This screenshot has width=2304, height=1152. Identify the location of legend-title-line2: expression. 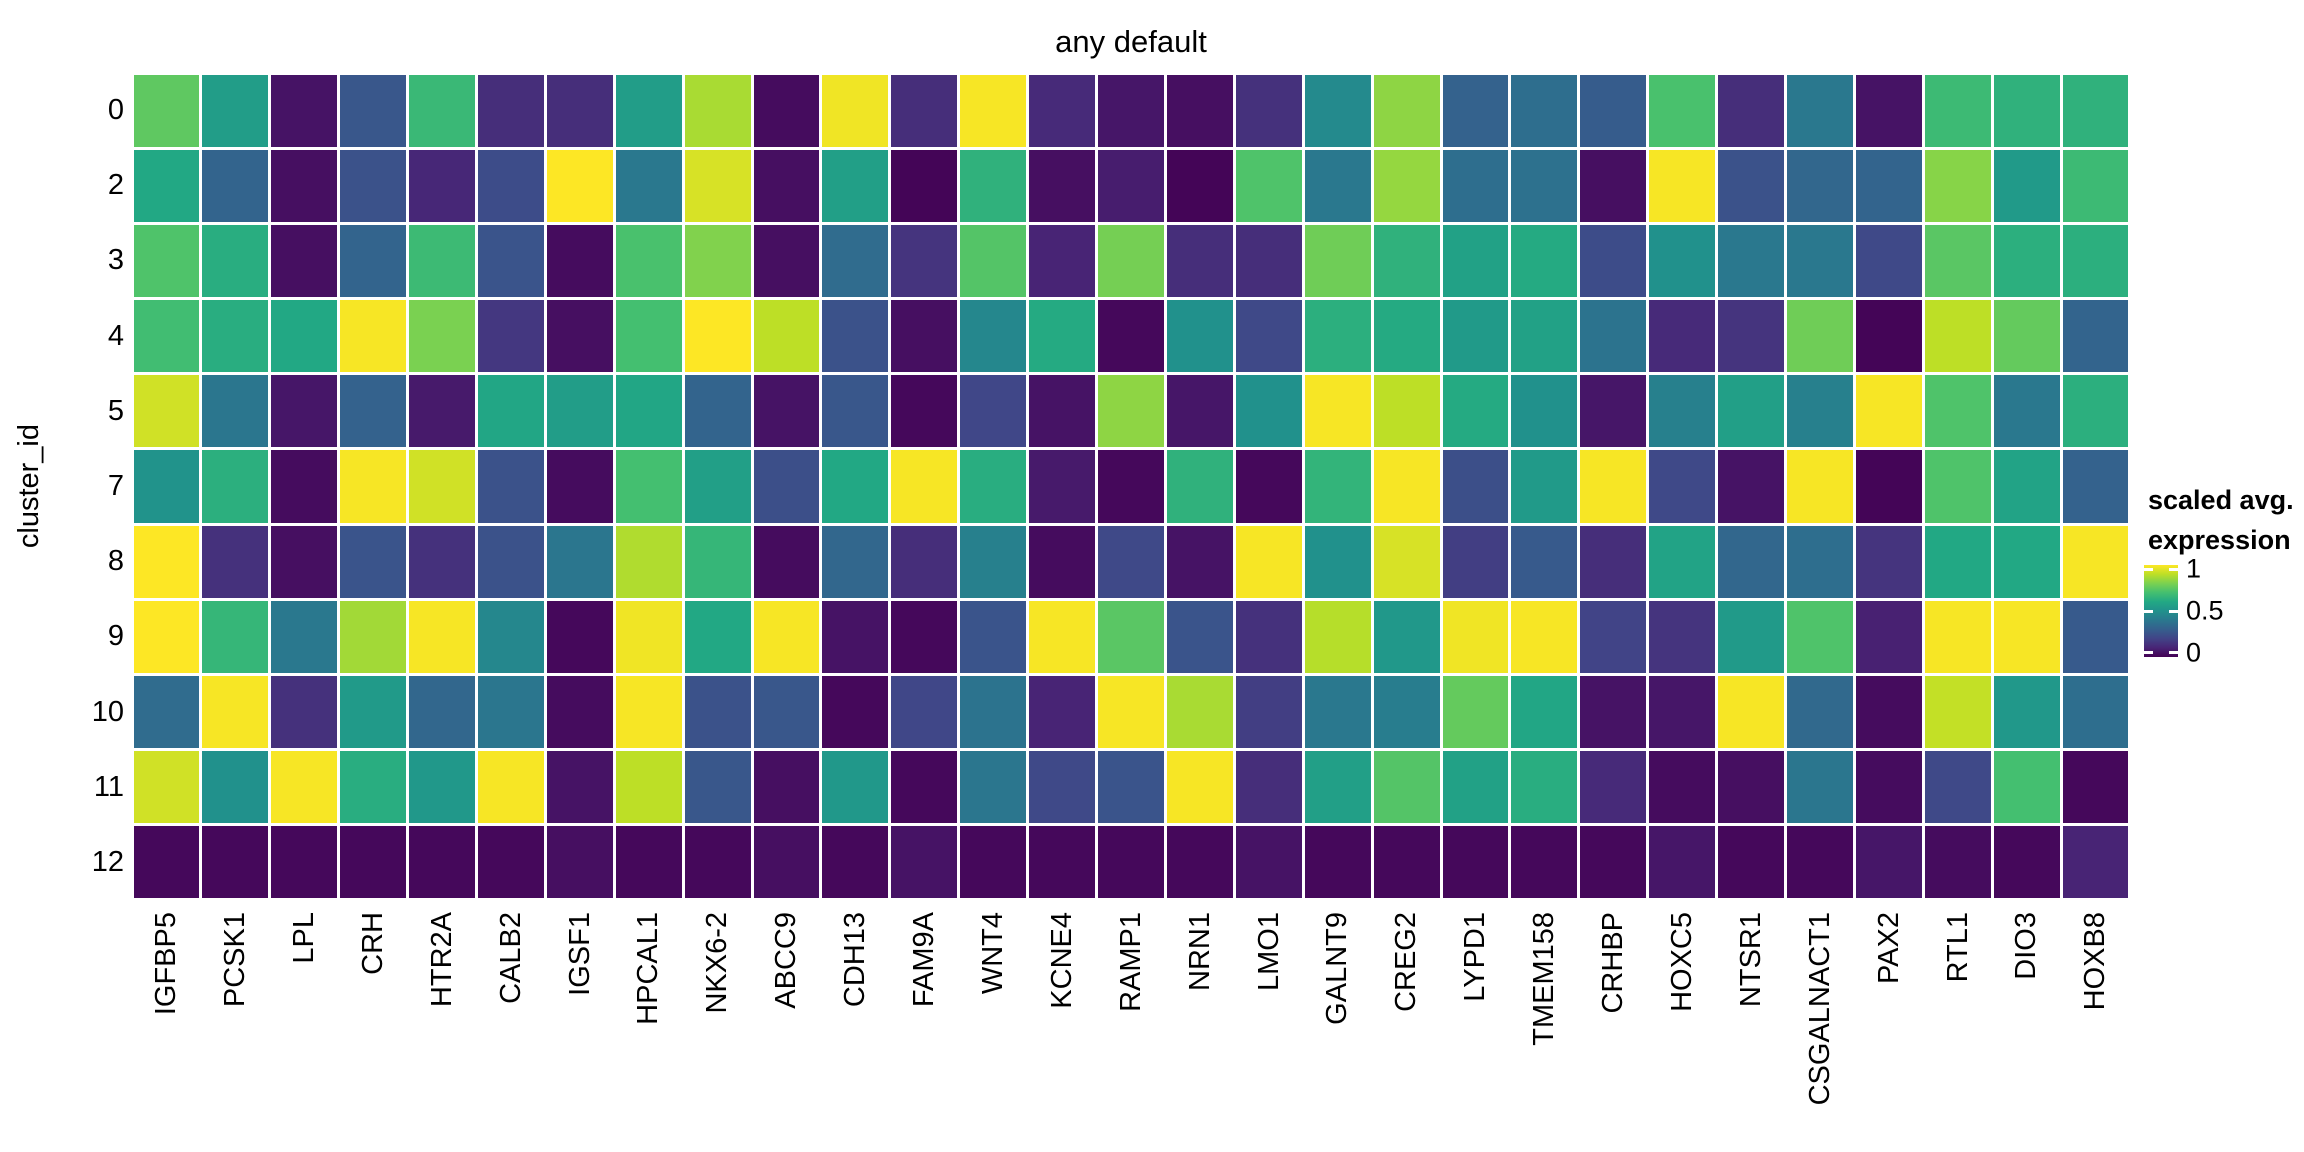
(2219, 540).